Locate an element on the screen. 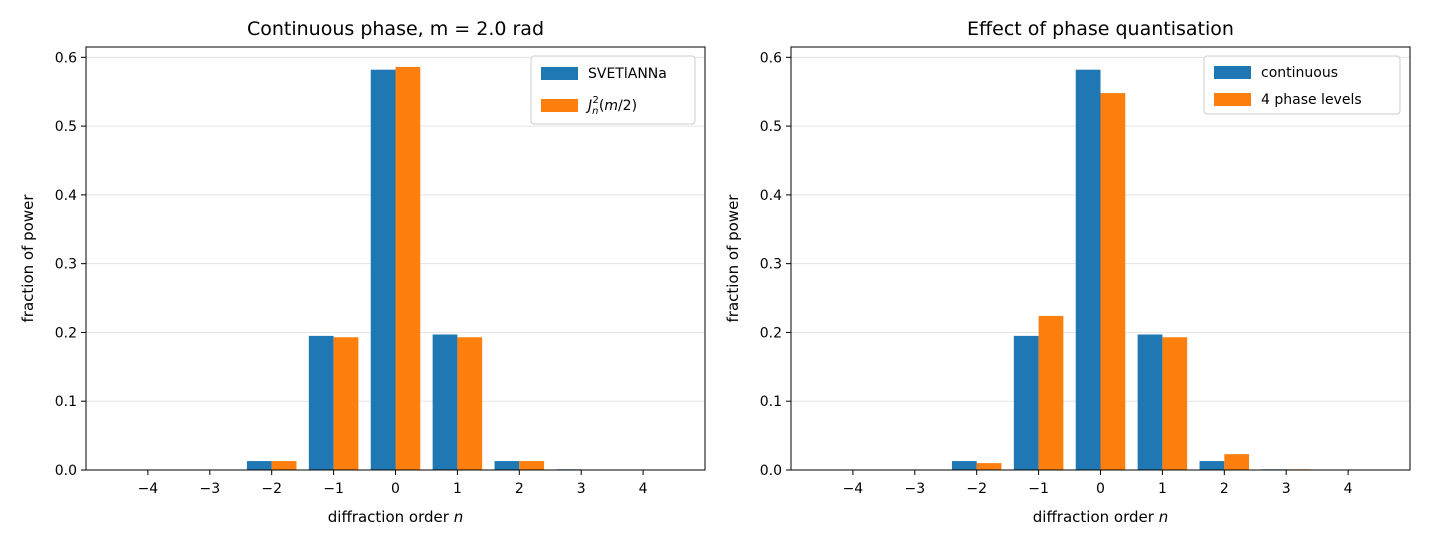  legend-frame is located at coordinates (1302, 85).